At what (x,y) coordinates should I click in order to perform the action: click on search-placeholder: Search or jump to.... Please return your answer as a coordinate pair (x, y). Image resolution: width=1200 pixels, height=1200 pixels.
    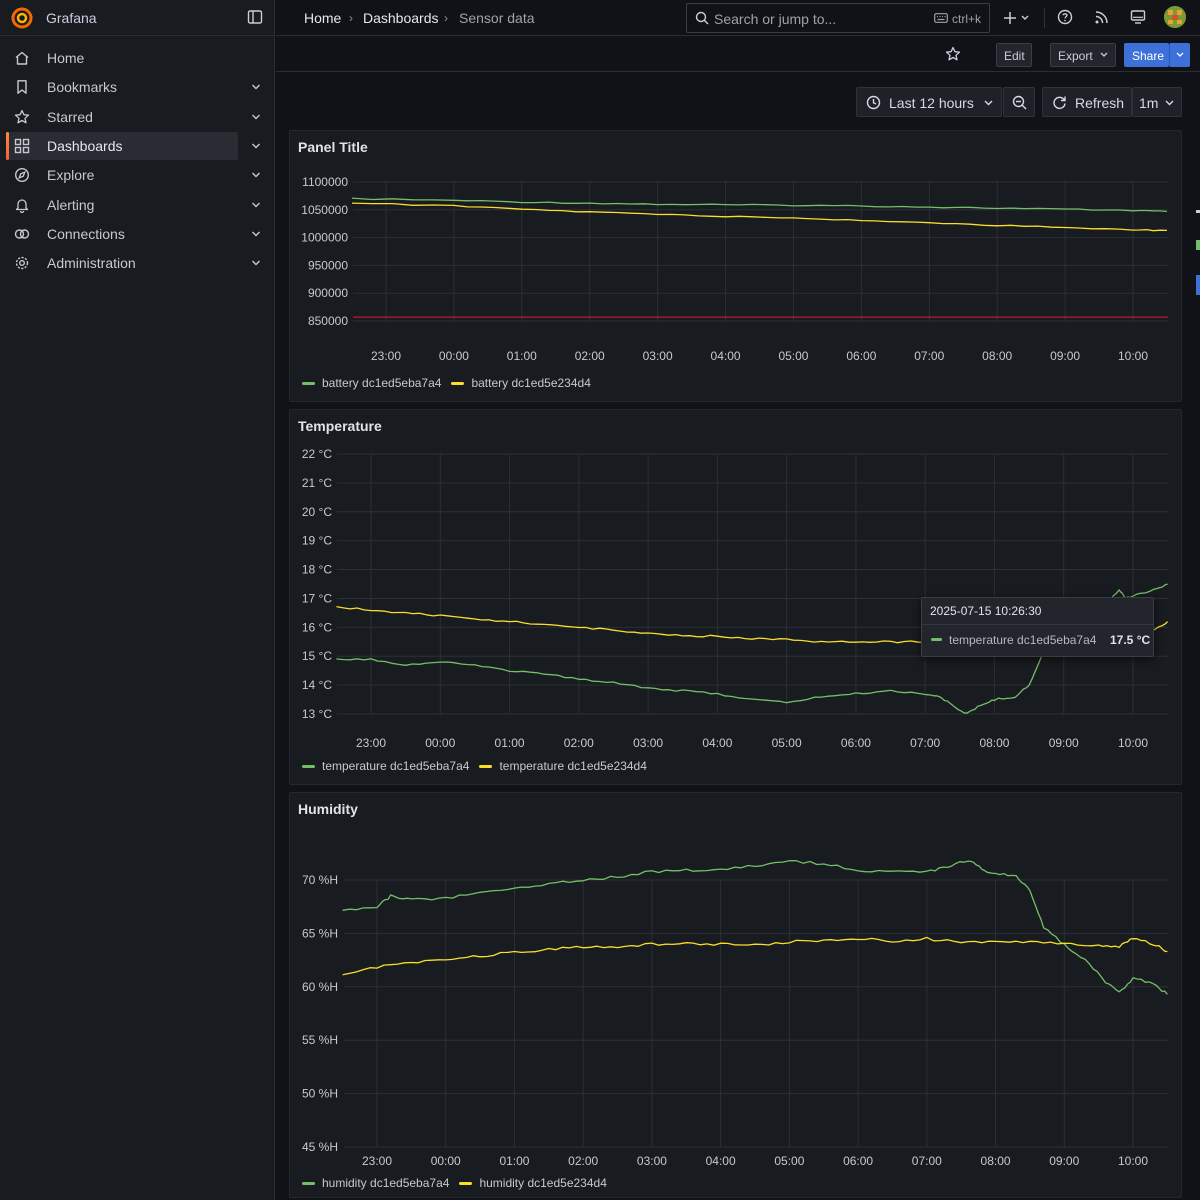
    Looking at the image, I should click on (775, 19).